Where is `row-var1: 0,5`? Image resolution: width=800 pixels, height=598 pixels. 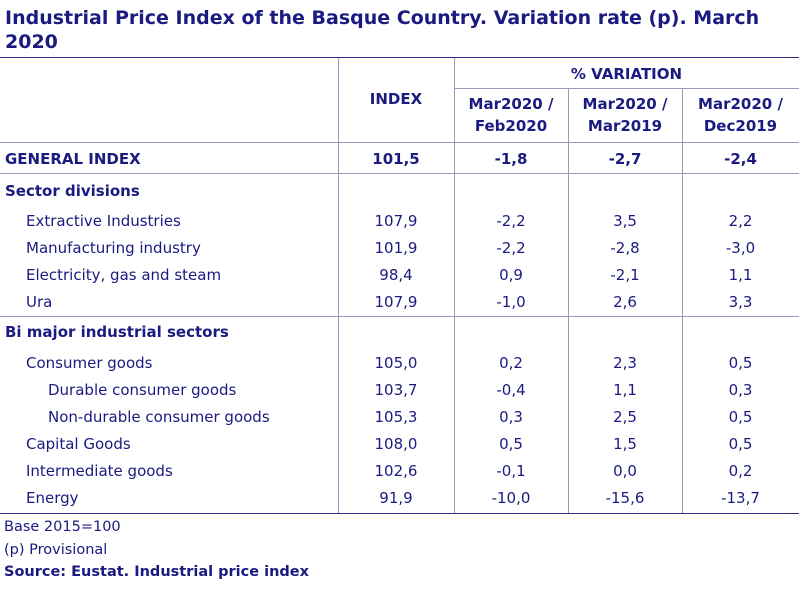 row-var1: 0,5 is located at coordinates (511, 444).